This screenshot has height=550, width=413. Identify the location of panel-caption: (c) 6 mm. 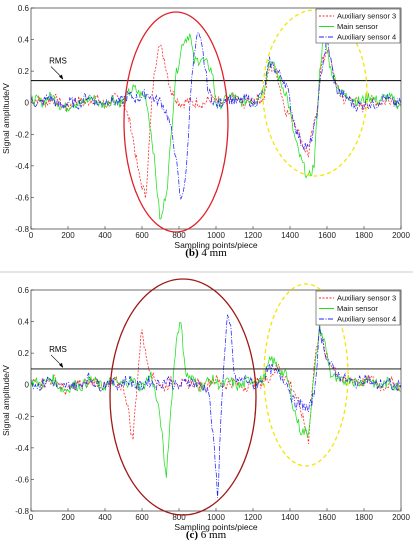
(206, 535).